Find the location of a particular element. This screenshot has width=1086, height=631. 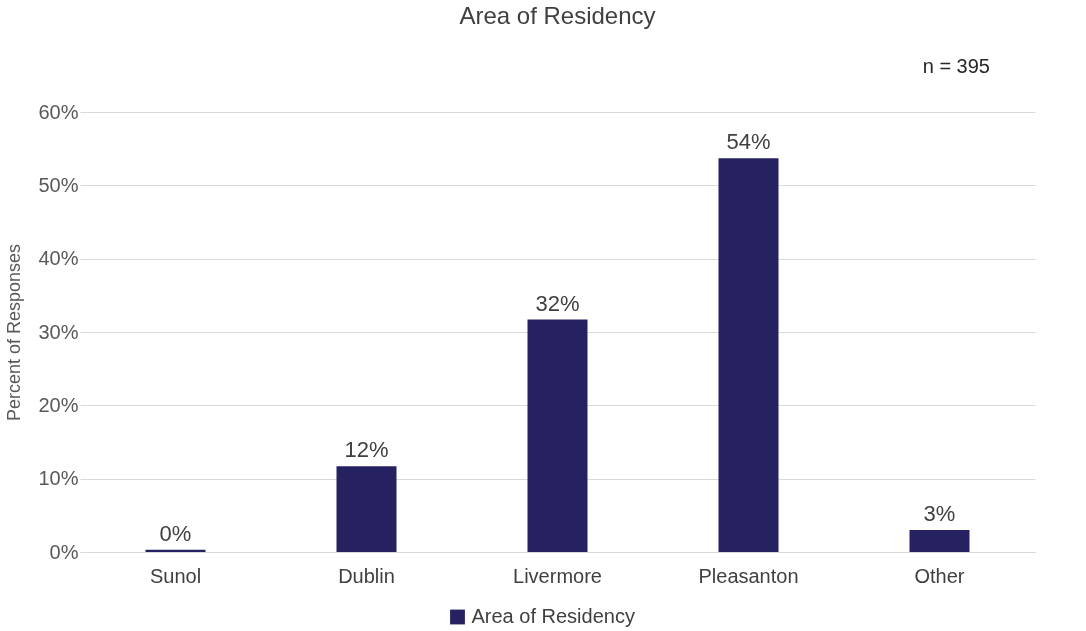

data-label: 32% is located at coordinates (557, 303).